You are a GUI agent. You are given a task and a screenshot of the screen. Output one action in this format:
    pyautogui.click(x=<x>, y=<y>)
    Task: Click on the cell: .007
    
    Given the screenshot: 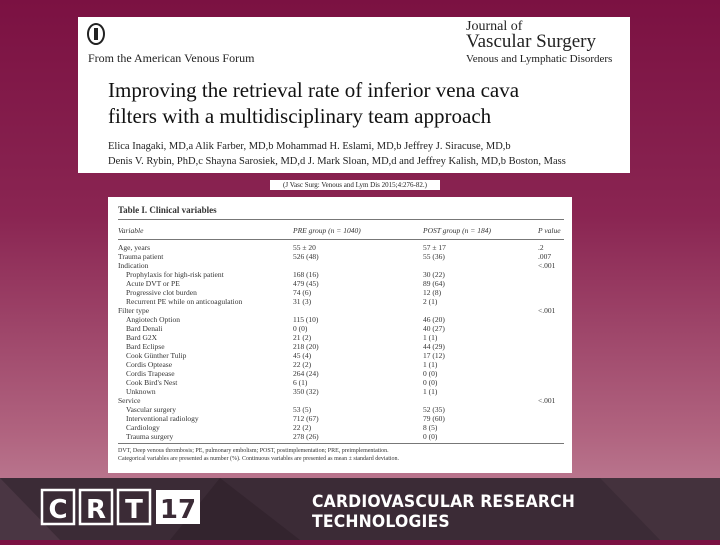 What is the action you would take?
    pyautogui.click(x=545, y=256)
    